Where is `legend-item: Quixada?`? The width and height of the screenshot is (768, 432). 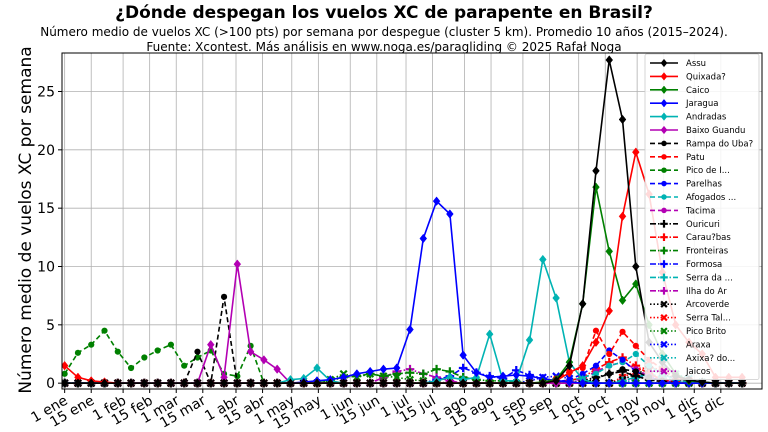
legend-item: Quixada? is located at coordinates (688, 77).